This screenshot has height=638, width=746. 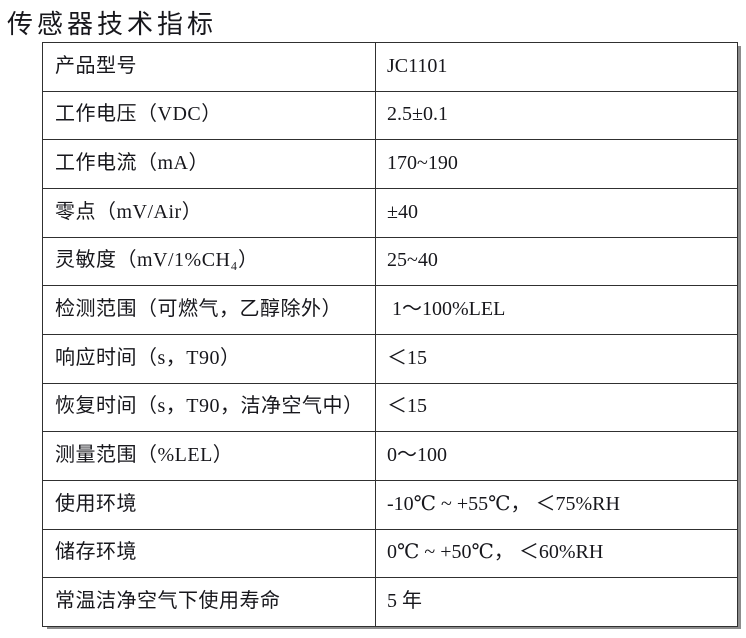 I want to click on spec-label: 恢复时间（s，T90，洁净空气中）, so click(x=209, y=407).